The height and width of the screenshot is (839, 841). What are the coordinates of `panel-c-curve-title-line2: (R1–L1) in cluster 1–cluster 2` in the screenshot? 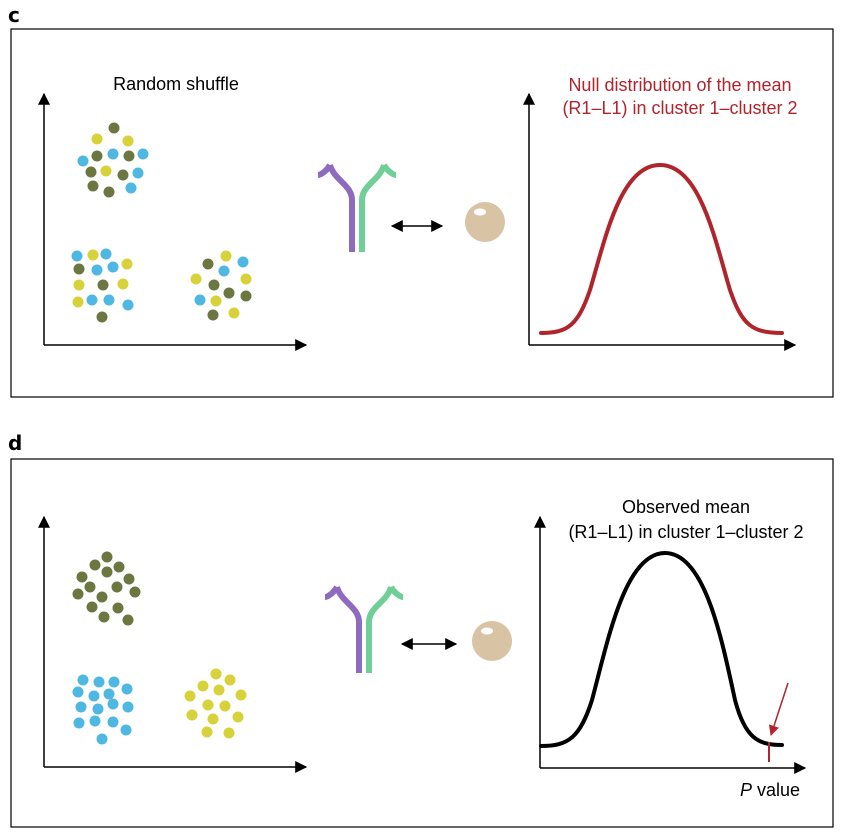 It's located at (679, 108).